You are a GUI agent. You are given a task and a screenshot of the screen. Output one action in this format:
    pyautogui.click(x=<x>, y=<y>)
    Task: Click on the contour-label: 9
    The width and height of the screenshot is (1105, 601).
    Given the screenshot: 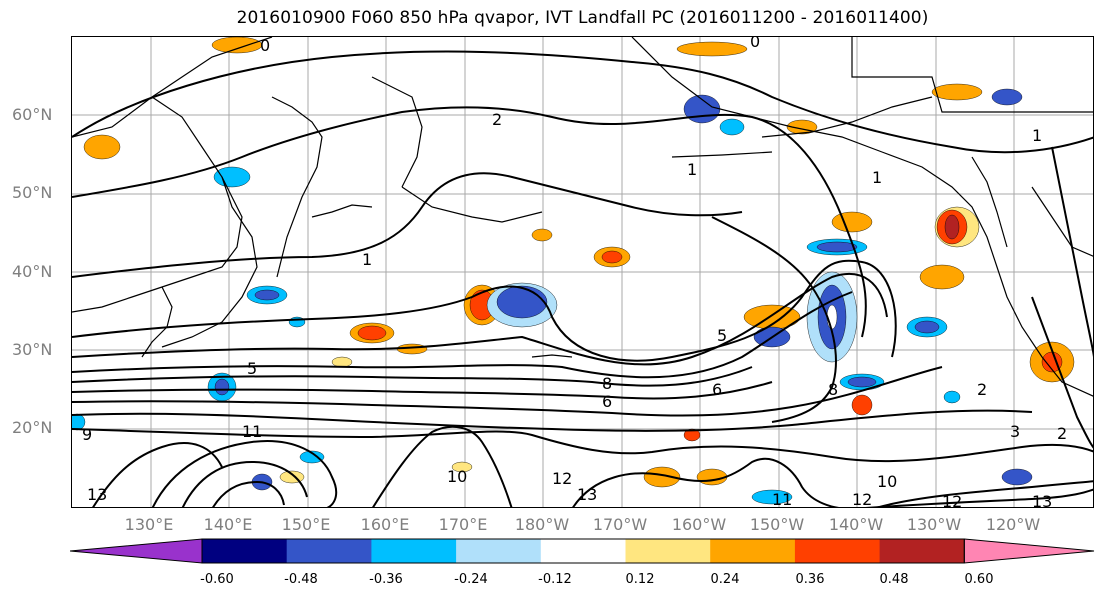 What is the action you would take?
    pyautogui.click(x=87, y=434)
    